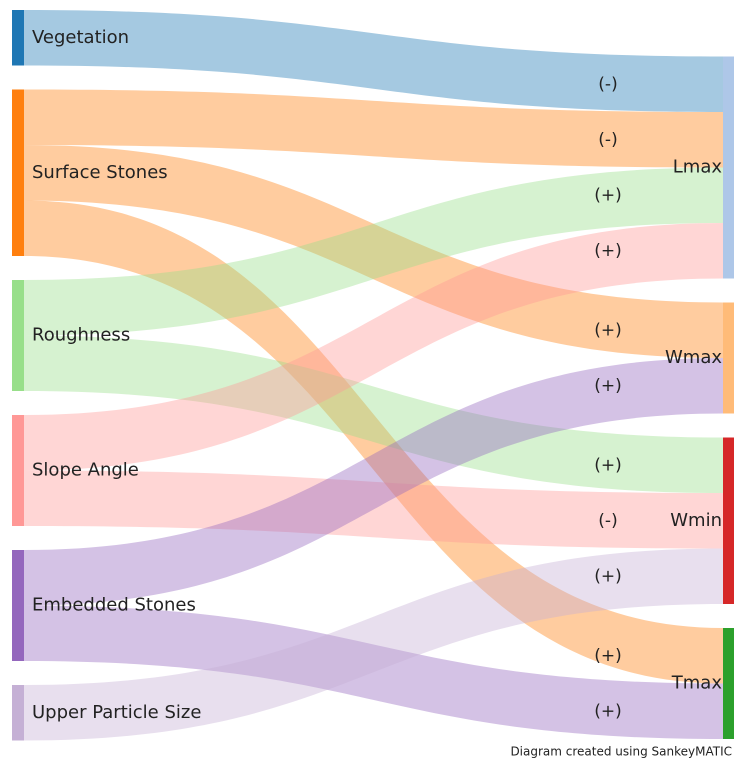 The height and width of the screenshot is (762, 734). Describe the element at coordinates (621, 752) in the screenshot. I see `credit: Diagram created using SankeyMATIC` at that location.